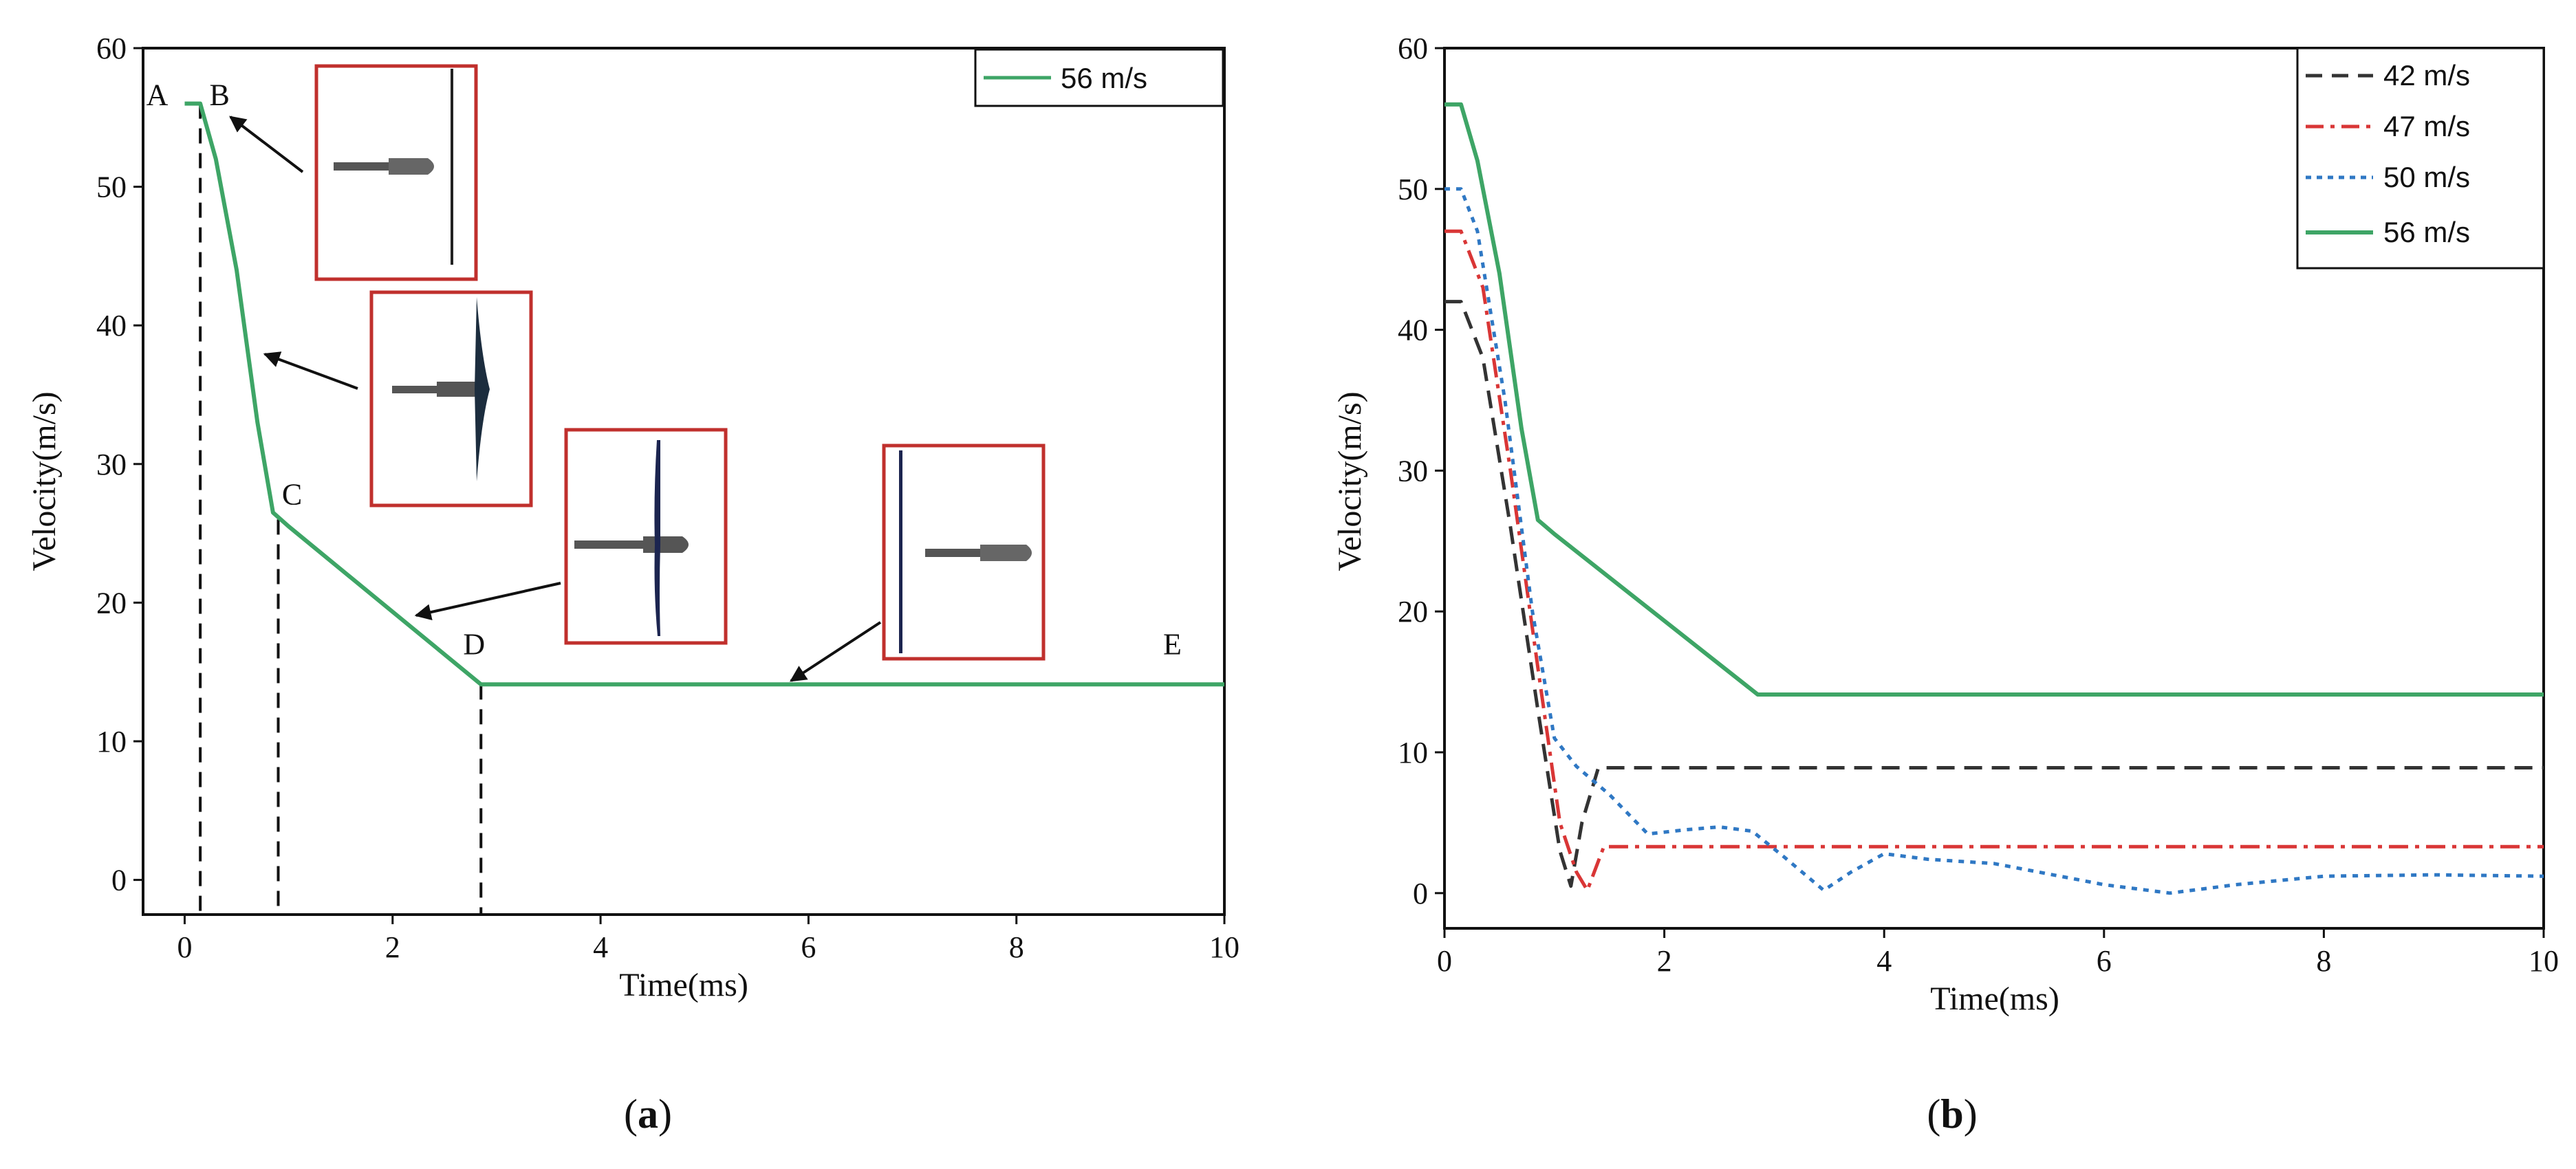 This screenshot has height=1169, width=2576. I want to click on panel-a-y-tick-label-0: 0, so click(119, 880).